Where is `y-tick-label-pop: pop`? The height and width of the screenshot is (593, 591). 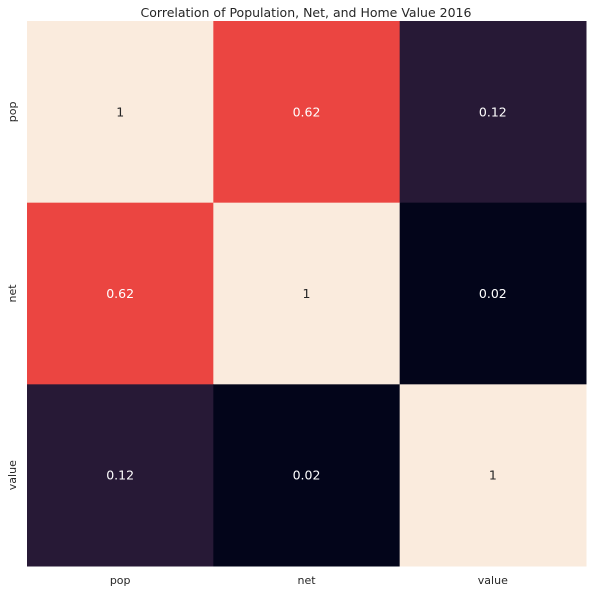 y-tick-label-pop: pop is located at coordinates (12, 111).